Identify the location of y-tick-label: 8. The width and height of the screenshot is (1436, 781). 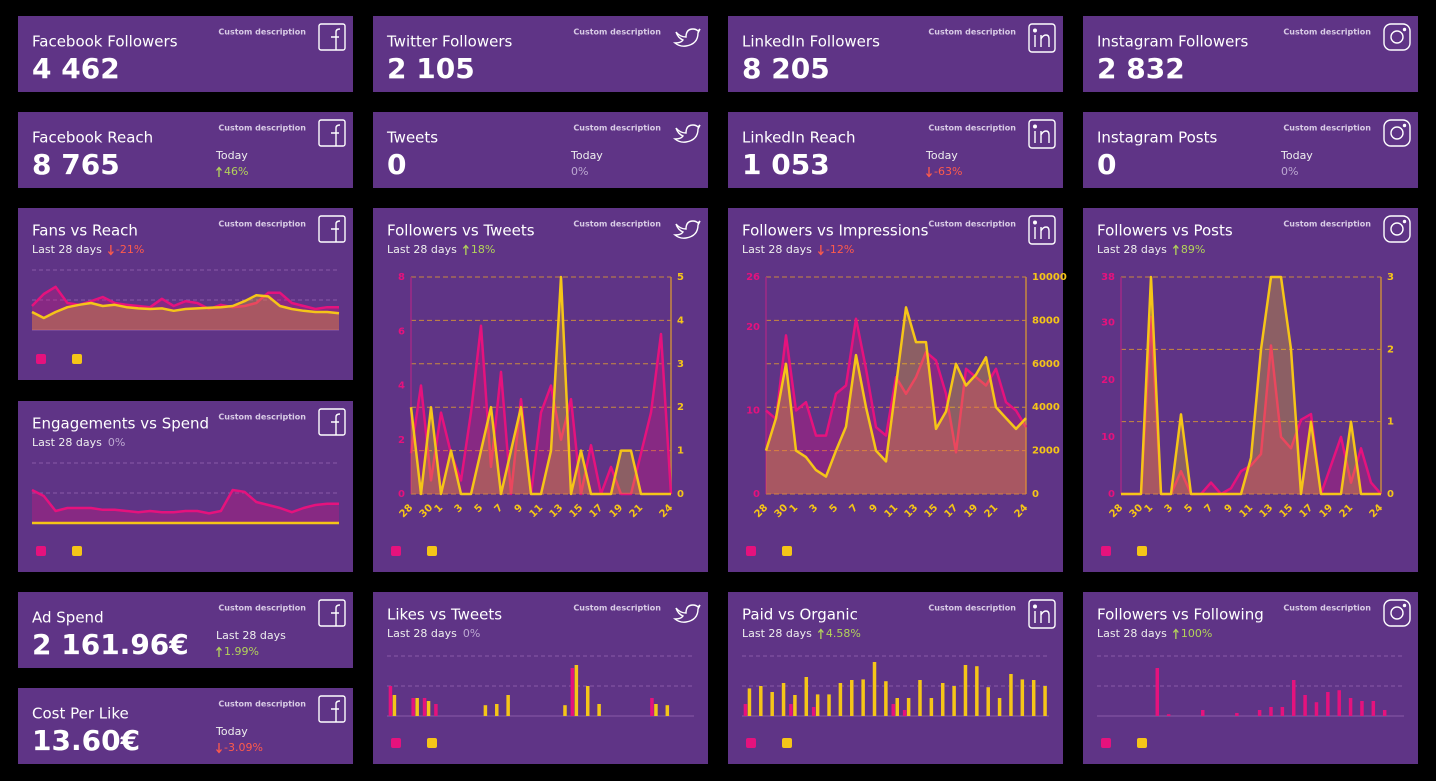
(401, 277).